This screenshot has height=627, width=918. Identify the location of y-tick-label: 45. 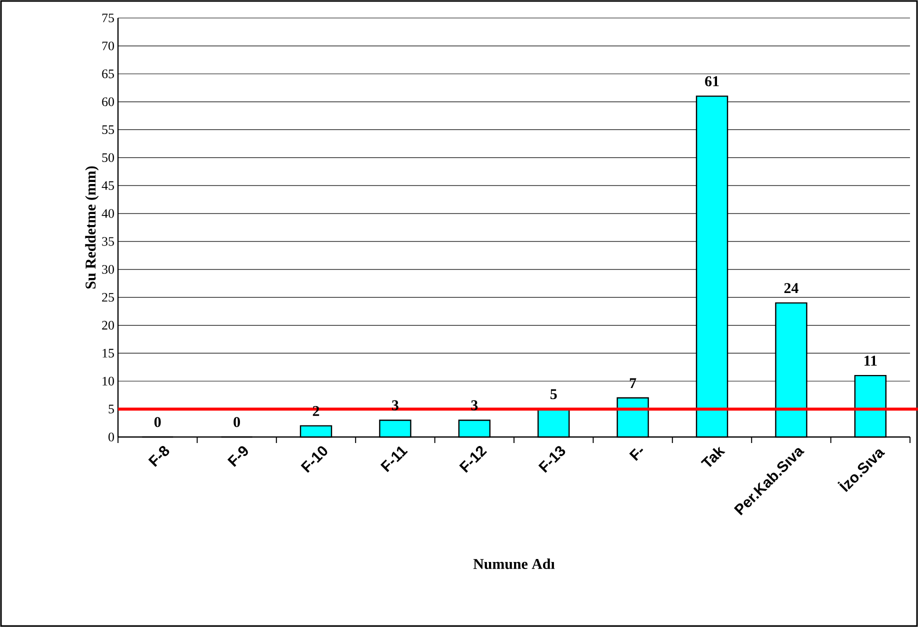
(108, 185).